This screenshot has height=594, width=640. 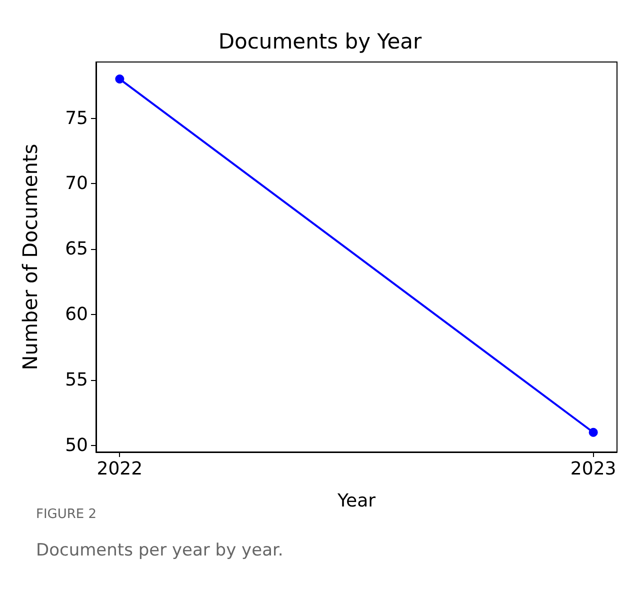 What do you see at coordinates (119, 469) in the screenshot?
I see `x-tick-label: 2022` at bounding box center [119, 469].